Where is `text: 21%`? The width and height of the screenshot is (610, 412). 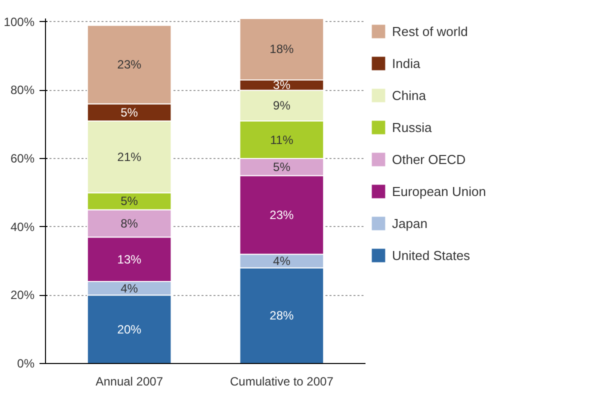
text: 21% is located at coordinates (129, 157).